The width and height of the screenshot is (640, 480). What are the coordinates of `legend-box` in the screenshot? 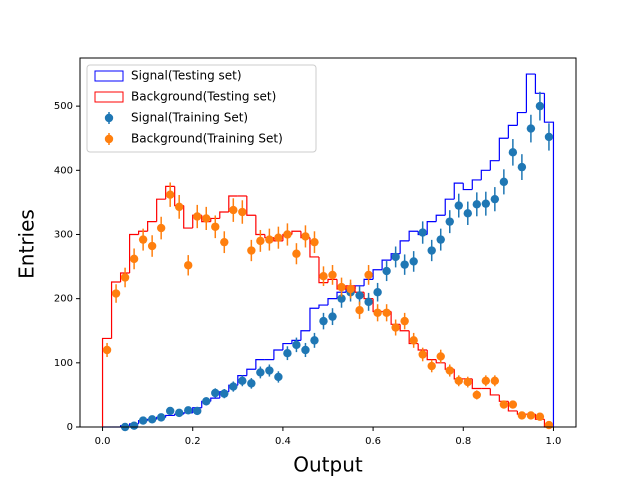 It's located at (201, 108).